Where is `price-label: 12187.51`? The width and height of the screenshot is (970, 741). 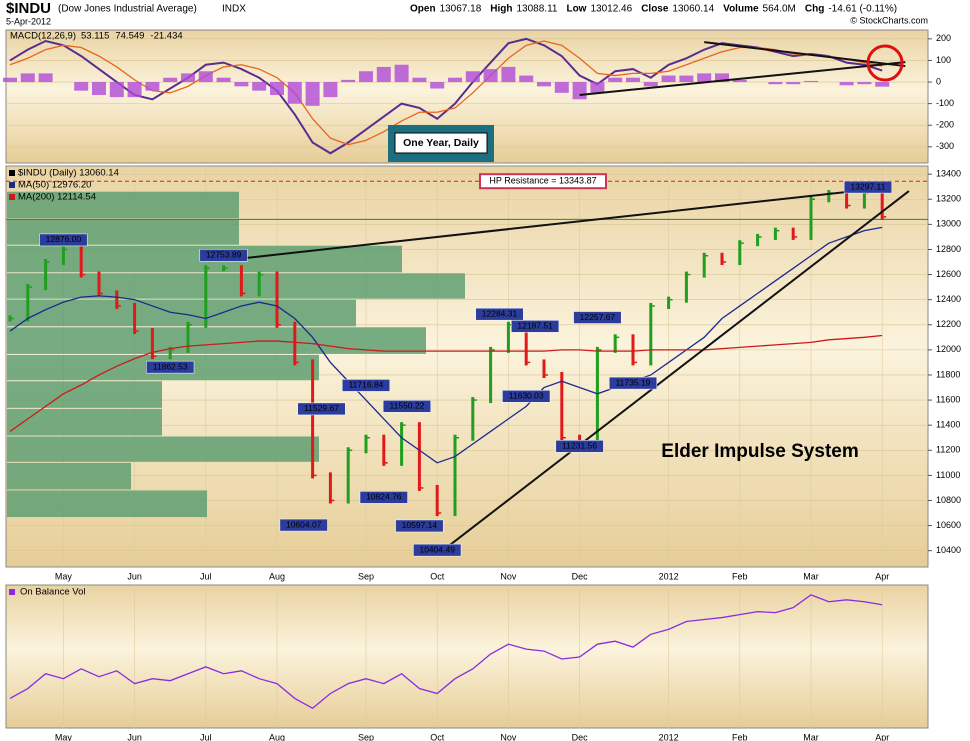 price-label: 12187.51 is located at coordinates (535, 326).